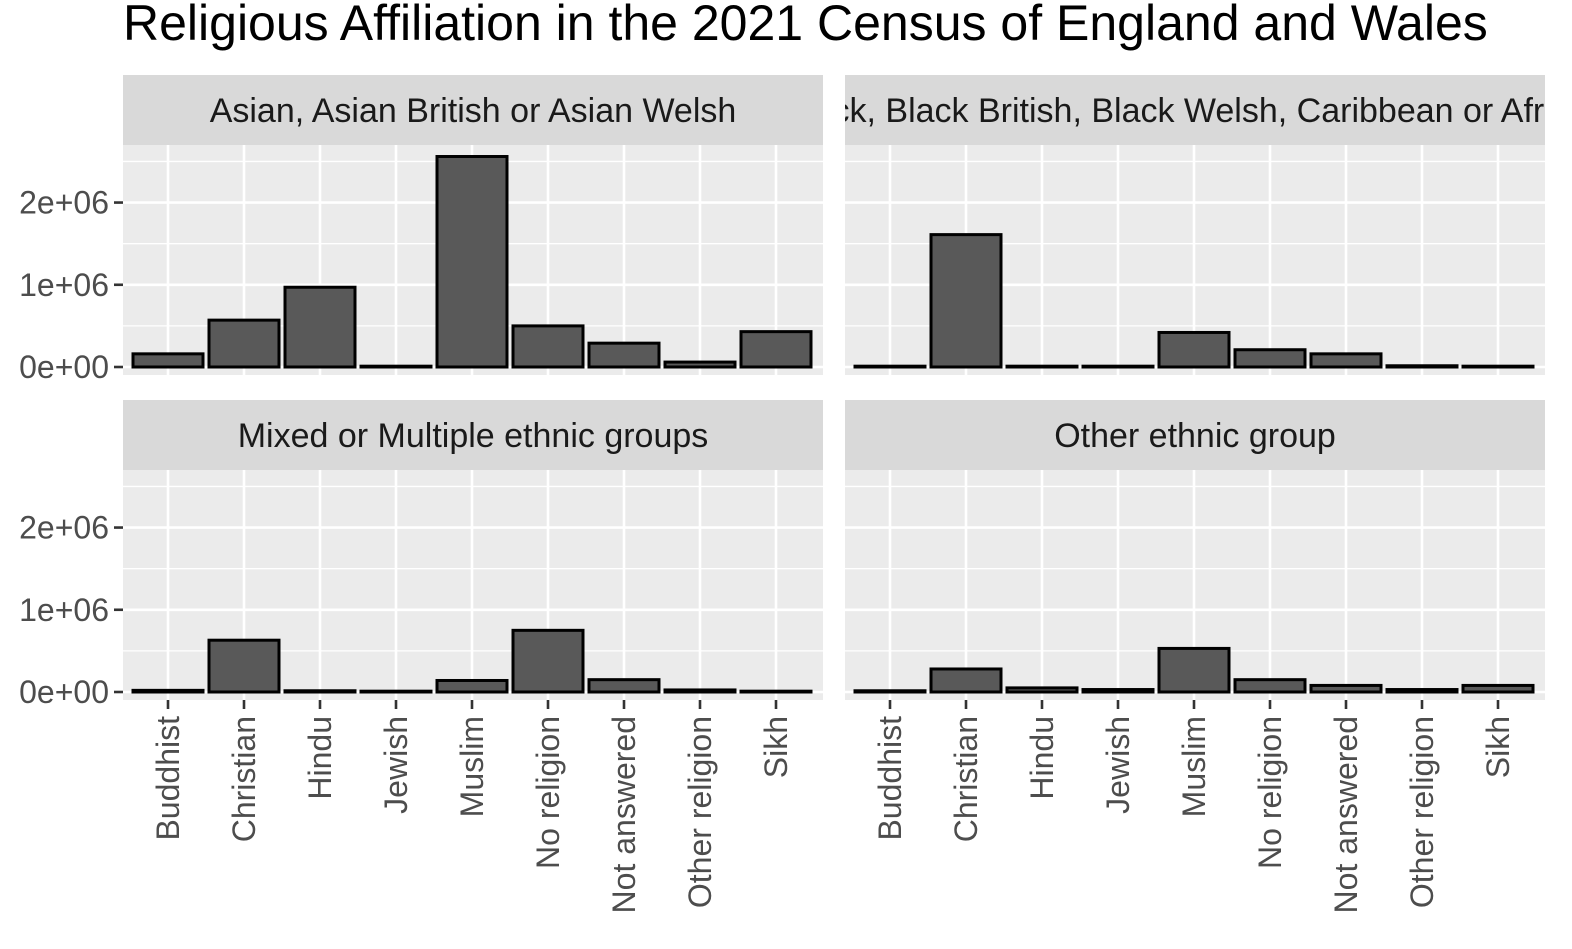 The width and height of the screenshot is (1572, 949). I want to click on strip-label: Asian, Asian British or Asian Welsh, so click(473, 111).